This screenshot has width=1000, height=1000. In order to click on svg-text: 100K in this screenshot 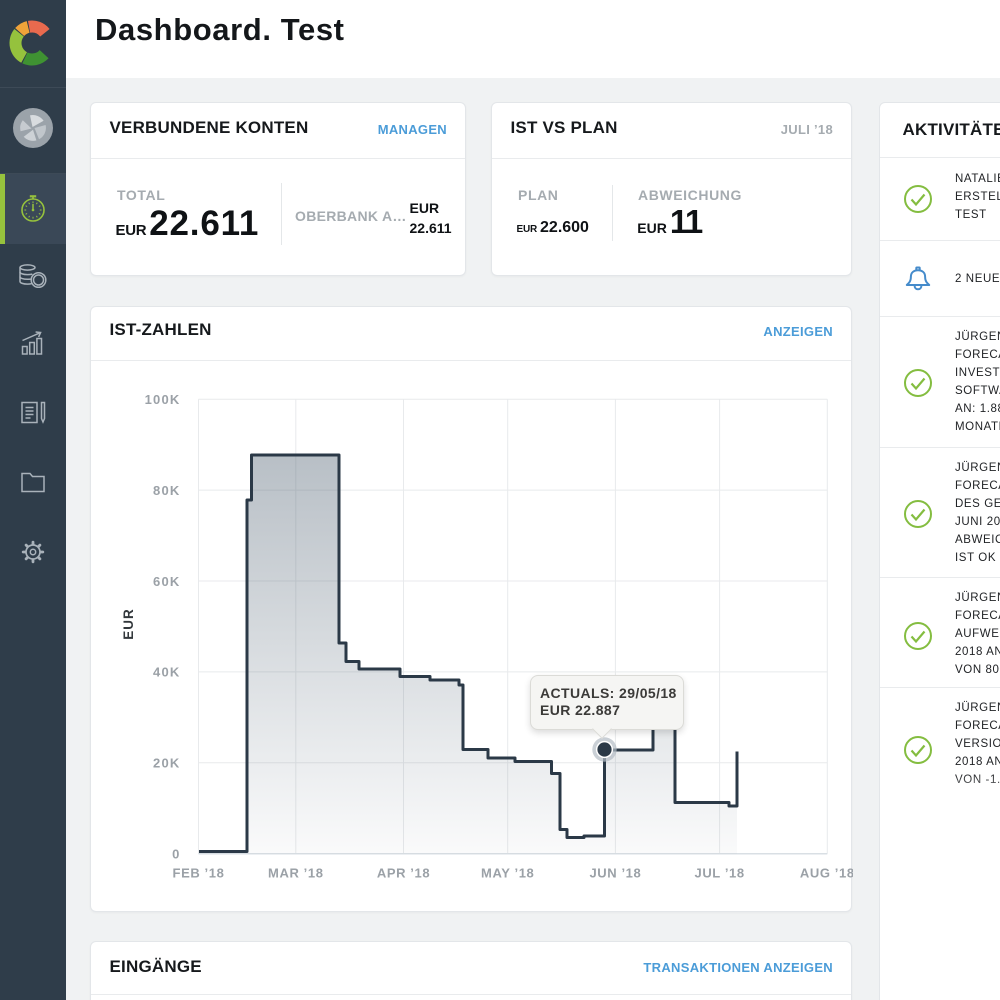, I will do `click(163, 399)`.